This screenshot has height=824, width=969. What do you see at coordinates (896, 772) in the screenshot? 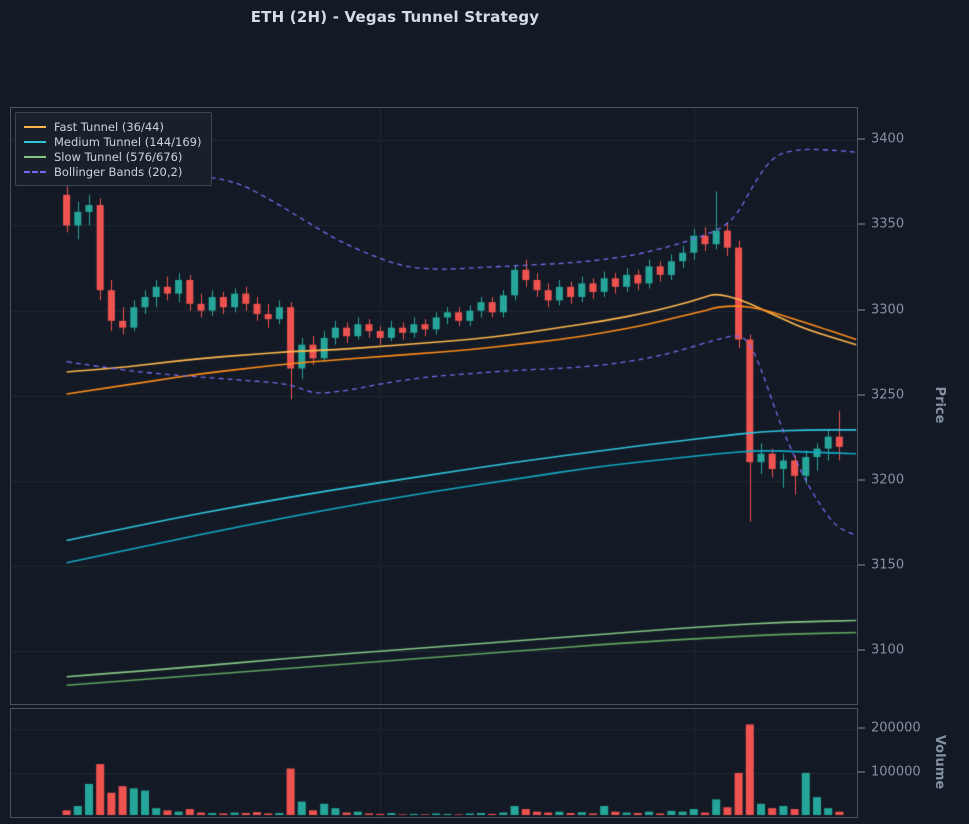
I see `volume-tick-label: 100000` at bounding box center [896, 772].